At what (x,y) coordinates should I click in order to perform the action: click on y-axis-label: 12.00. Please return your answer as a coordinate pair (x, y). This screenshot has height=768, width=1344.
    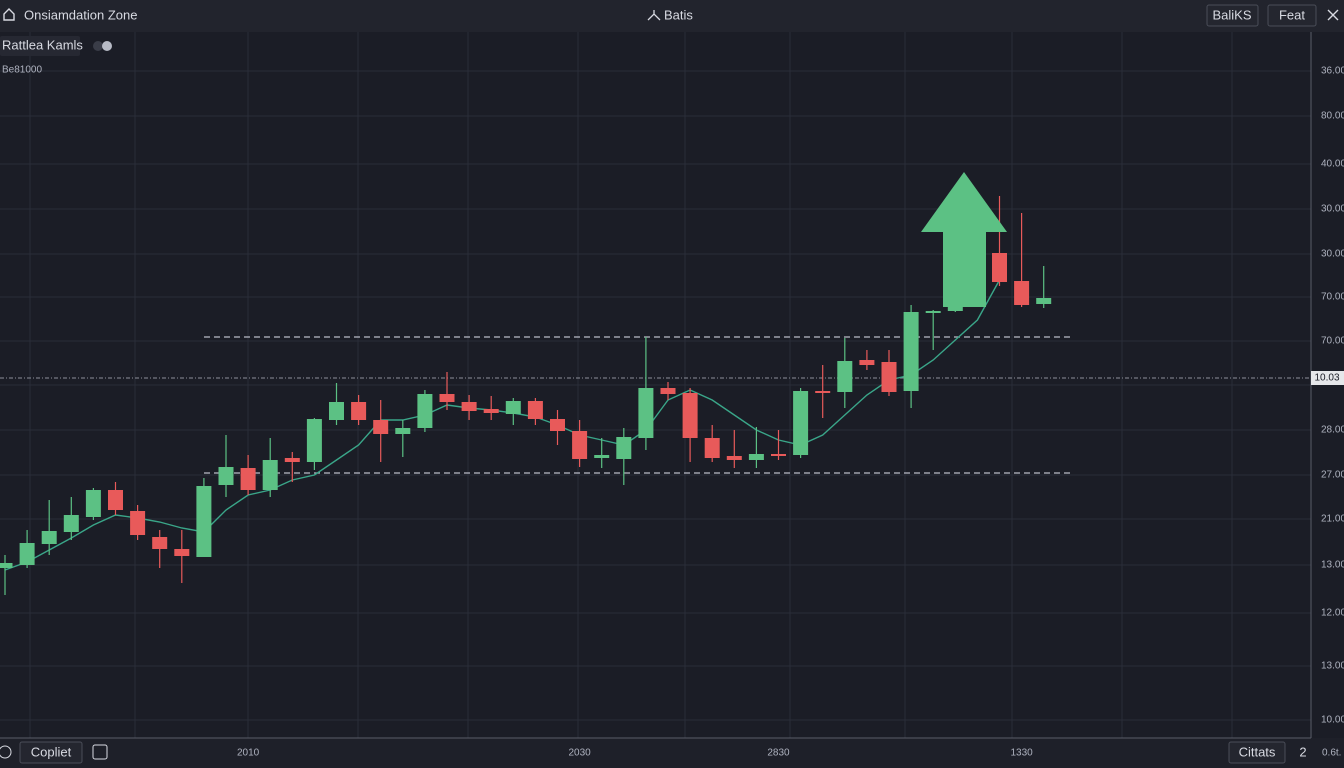
    Looking at the image, I should click on (1332, 613).